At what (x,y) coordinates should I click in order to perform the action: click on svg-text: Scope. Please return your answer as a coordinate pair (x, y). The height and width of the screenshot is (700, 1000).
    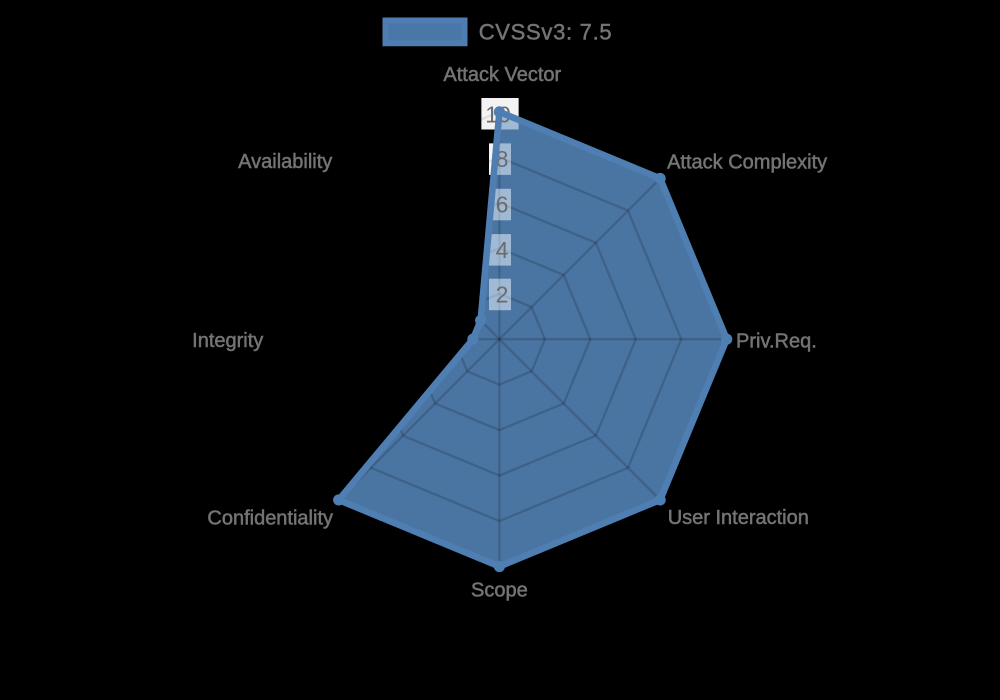
    Looking at the image, I should click on (499, 591).